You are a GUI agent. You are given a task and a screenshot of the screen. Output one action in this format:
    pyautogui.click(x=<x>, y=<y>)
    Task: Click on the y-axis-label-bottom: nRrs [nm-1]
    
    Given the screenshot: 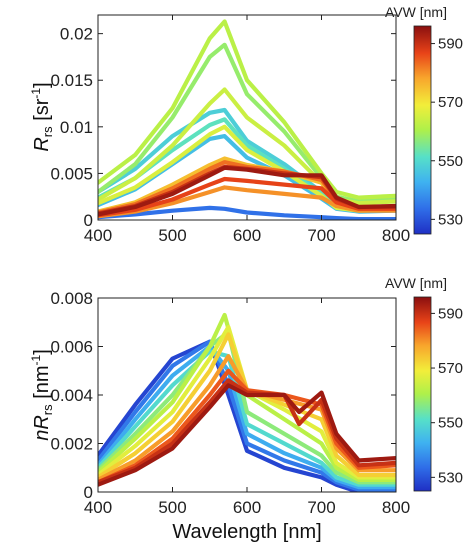 What is the action you would take?
    pyautogui.click(x=42, y=395)
    